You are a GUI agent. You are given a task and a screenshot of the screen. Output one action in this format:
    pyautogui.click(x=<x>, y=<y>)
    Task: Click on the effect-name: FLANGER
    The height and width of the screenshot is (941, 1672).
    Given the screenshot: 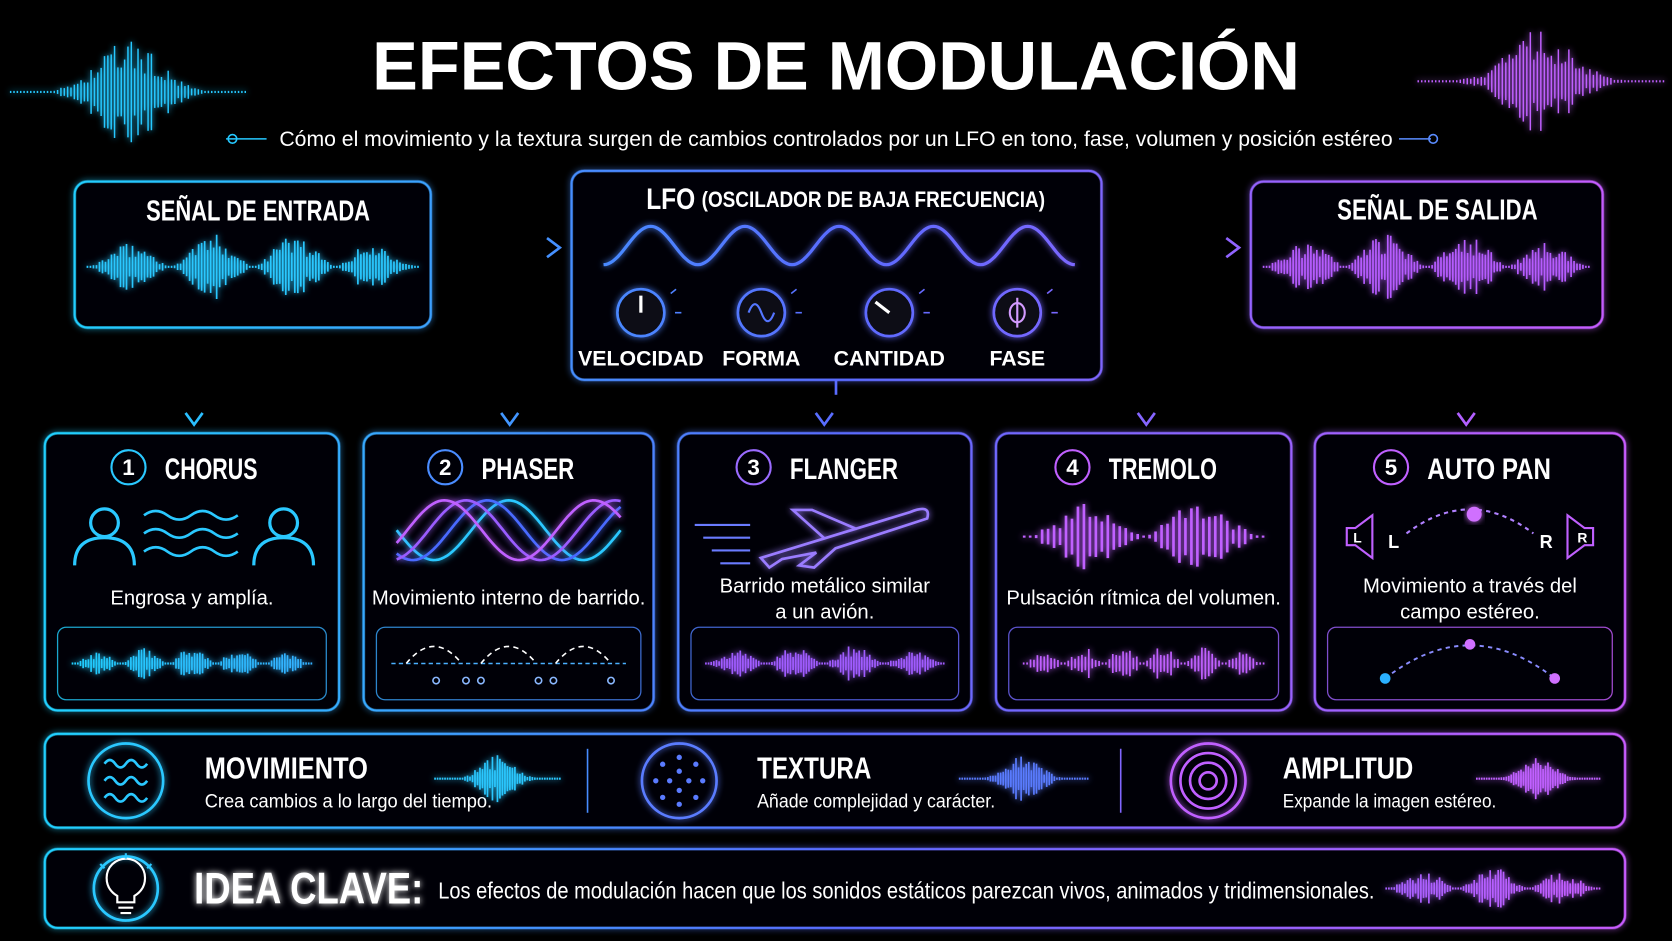 What is the action you would take?
    pyautogui.click(x=844, y=469)
    